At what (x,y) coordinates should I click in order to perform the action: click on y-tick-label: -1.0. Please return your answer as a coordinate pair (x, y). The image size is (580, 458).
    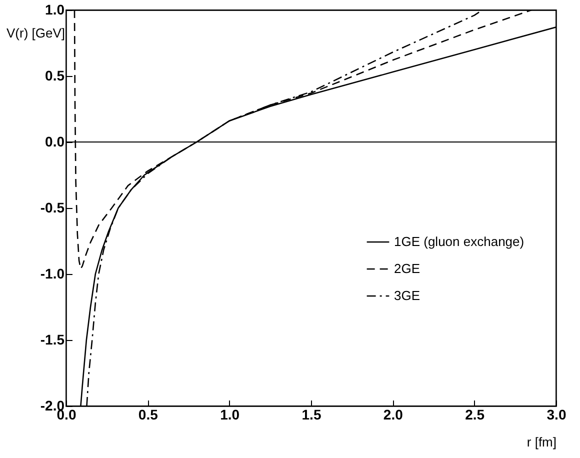
    Looking at the image, I should click on (52, 274).